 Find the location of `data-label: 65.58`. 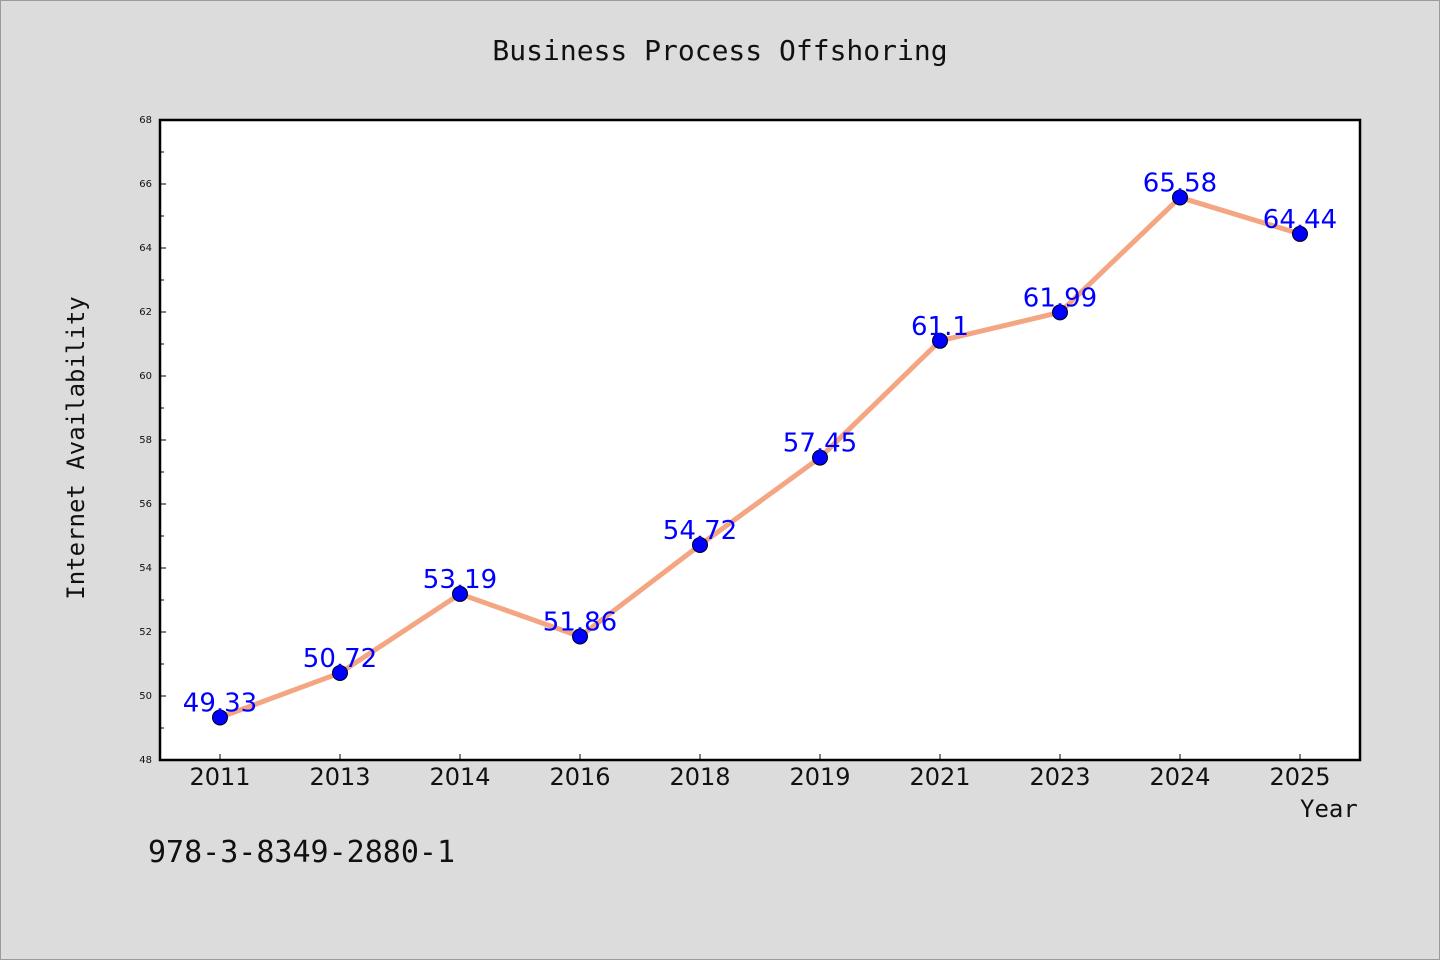

data-label: 65.58 is located at coordinates (1180, 183).